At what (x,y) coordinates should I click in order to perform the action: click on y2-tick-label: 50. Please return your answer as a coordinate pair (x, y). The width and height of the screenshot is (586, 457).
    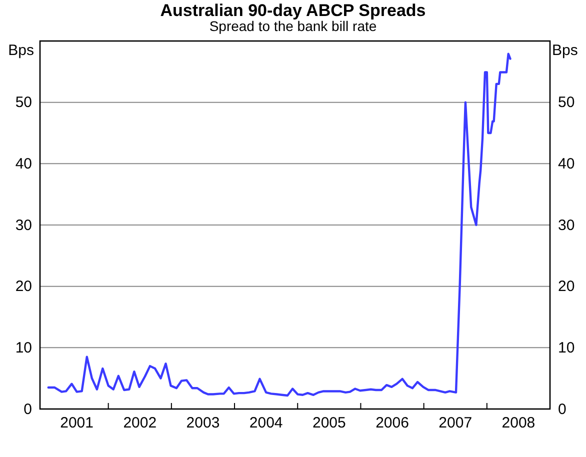
    Looking at the image, I should click on (566, 103).